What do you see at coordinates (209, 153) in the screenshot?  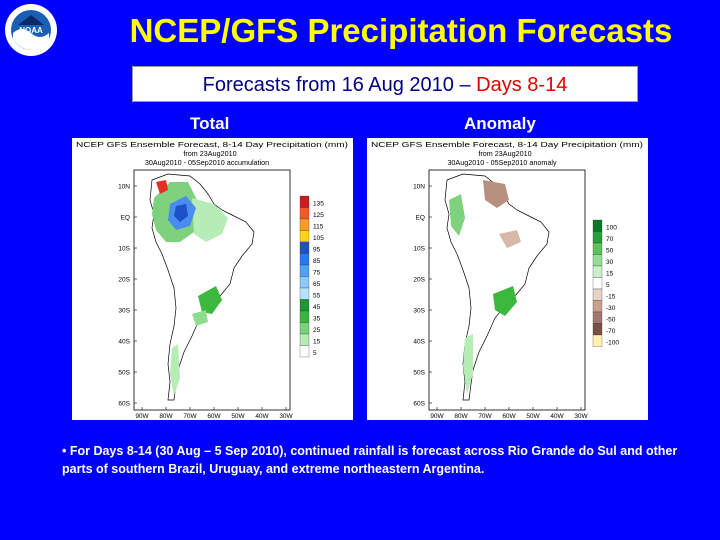 I see `total-header-line2: from 23Aug2010` at bounding box center [209, 153].